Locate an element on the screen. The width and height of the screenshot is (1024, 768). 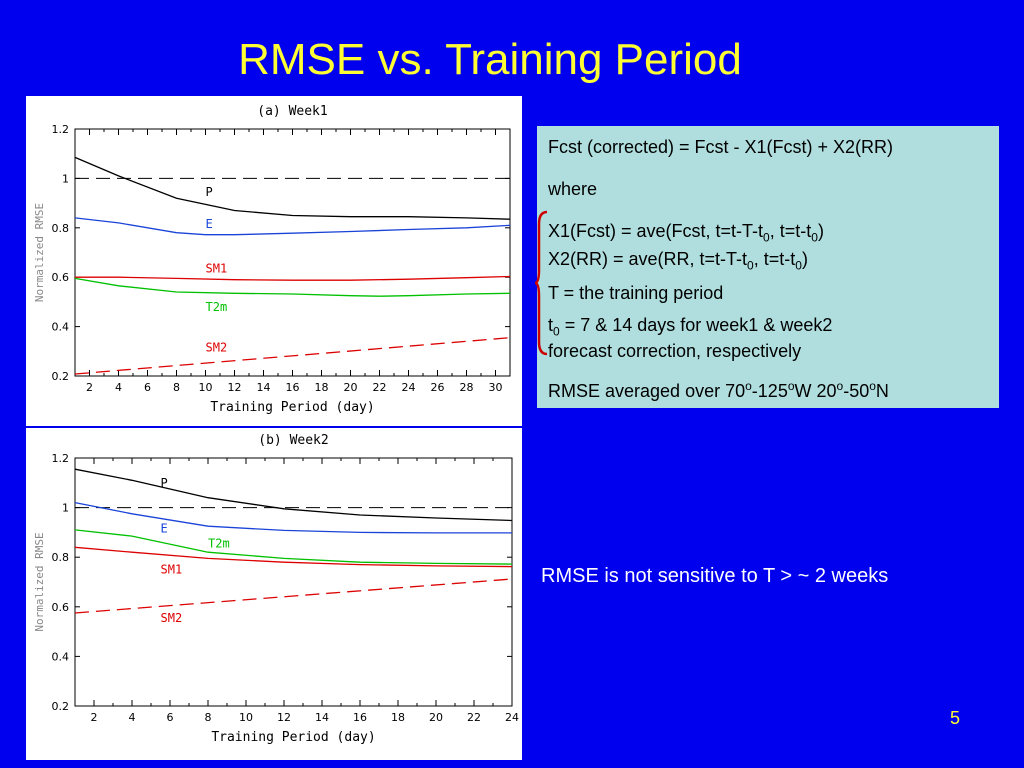
x-tick-label: 28 is located at coordinates (467, 387).